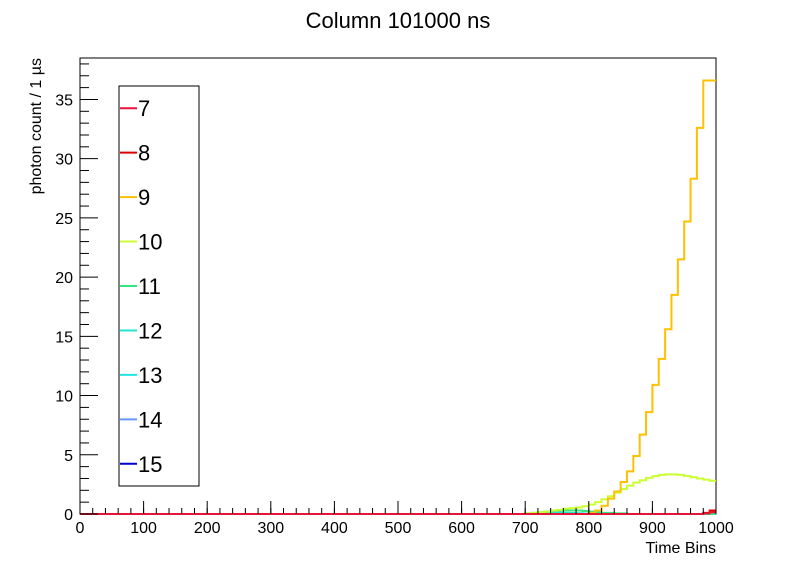 This screenshot has width=796, height=572. Describe the element at coordinates (144, 153) in the screenshot. I see `legend-entry-8: 8` at that location.